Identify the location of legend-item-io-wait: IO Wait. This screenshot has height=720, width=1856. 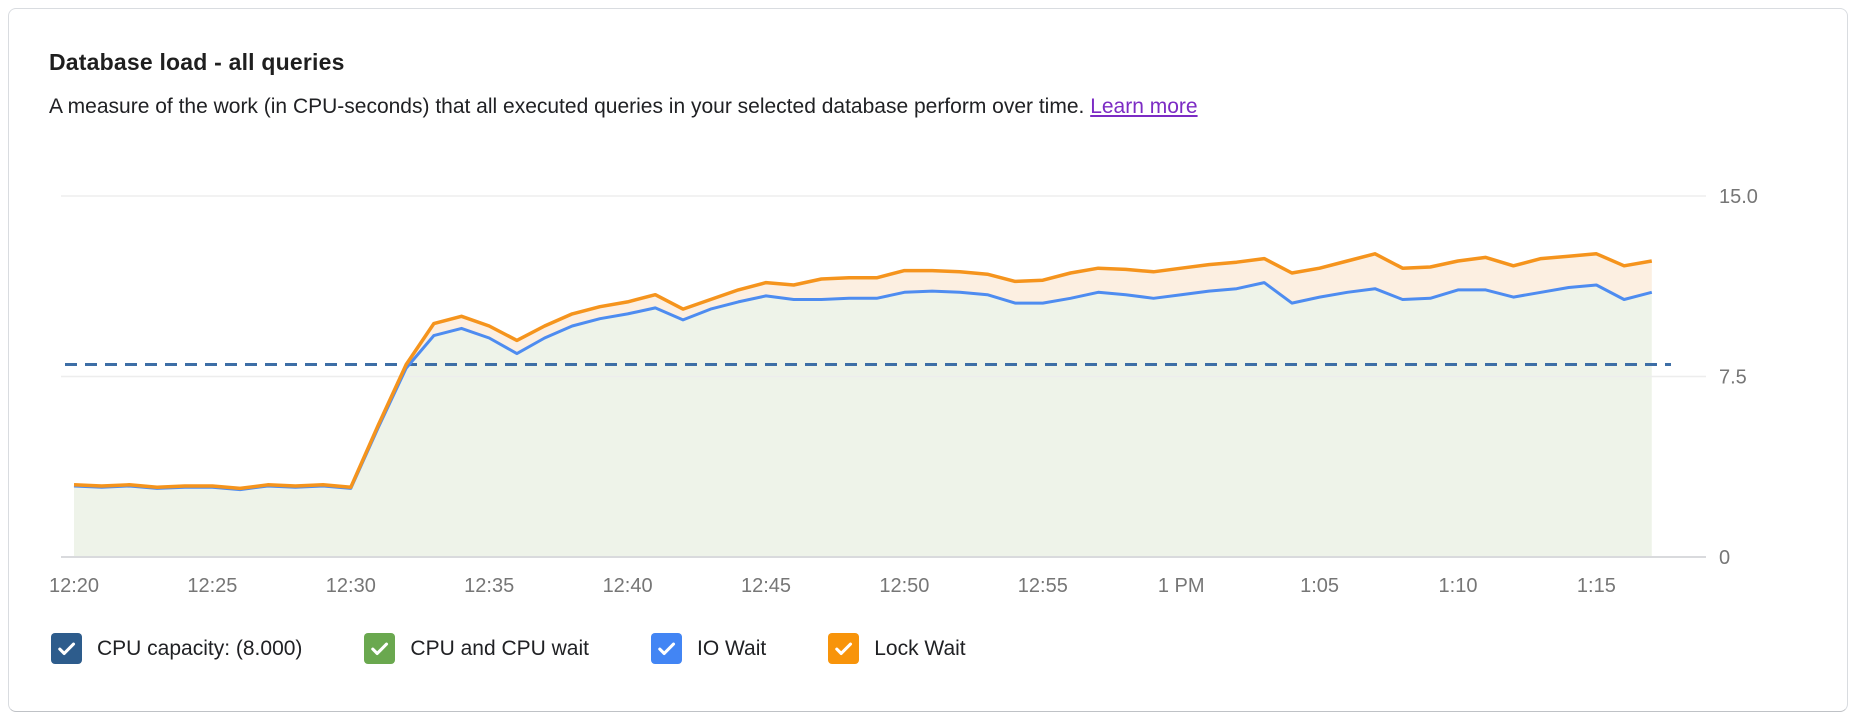
(708, 648).